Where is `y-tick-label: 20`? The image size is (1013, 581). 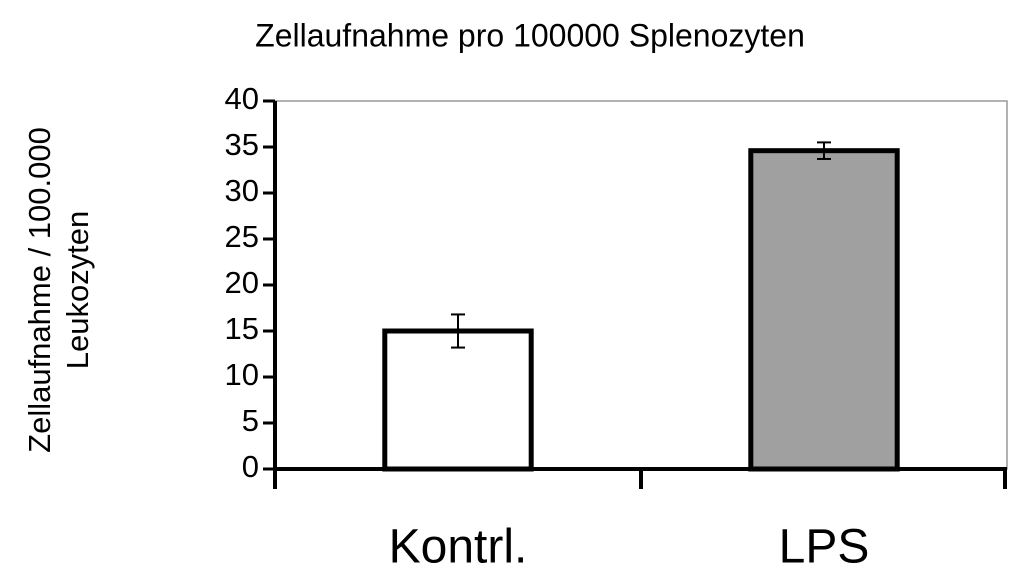 y-tick-label: 20 is located at coordinates (242, 282).